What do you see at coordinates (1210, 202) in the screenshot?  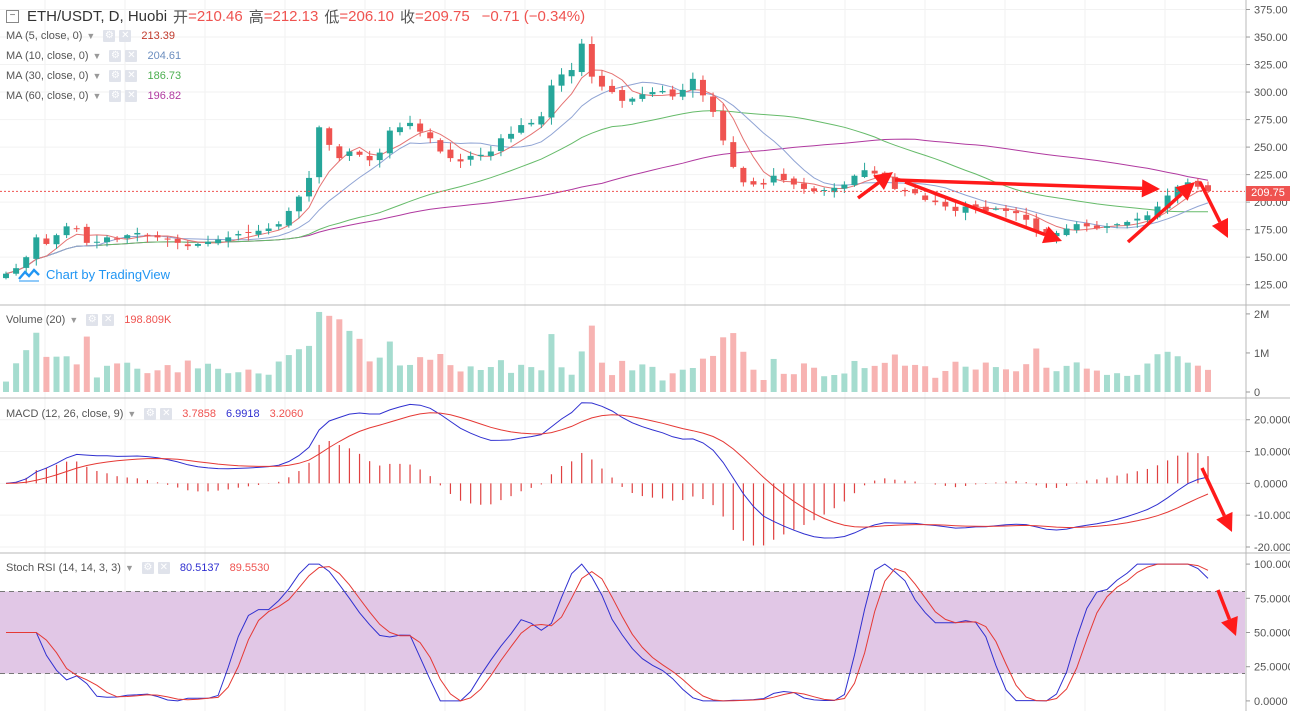 I see `annotation-arrow-shaft` at bounding box center [1210, 202].